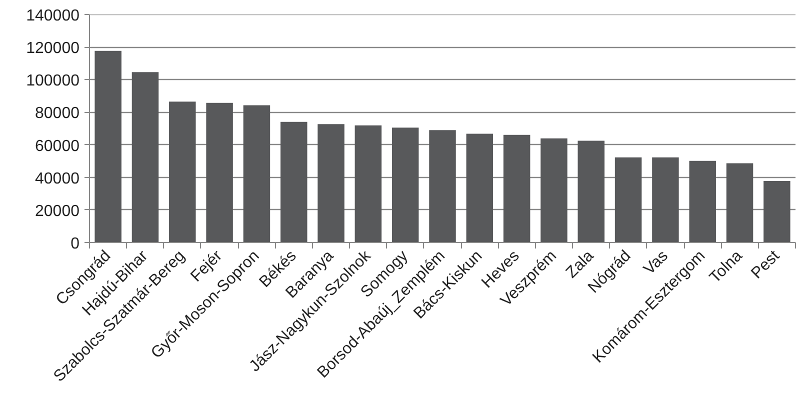  Describe the element at coordinates (57, 113) in the screenshot. I see `y-tick-label: 80000` at that location.